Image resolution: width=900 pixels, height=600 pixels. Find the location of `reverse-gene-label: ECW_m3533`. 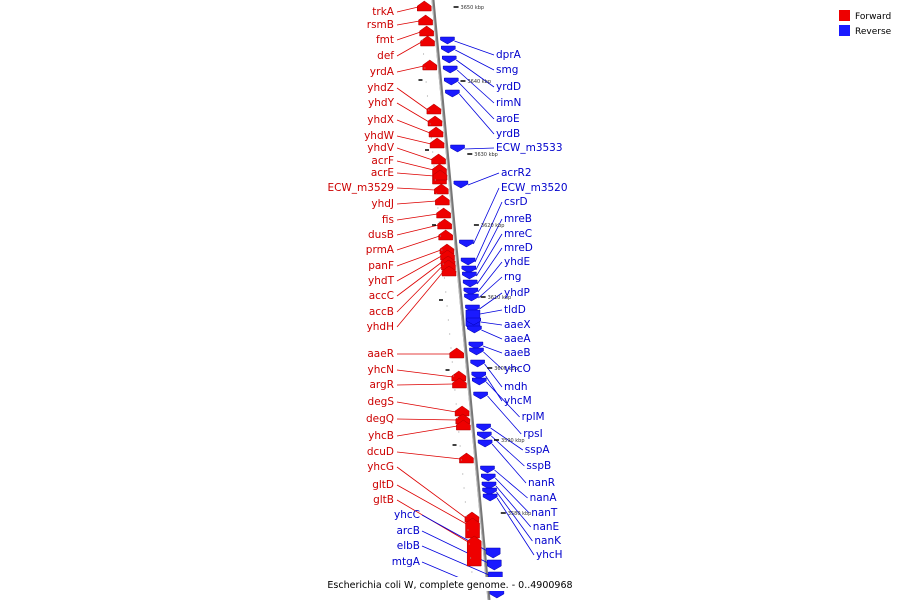

reverse-gene-label: ECW_m3533 is located at coordinates (529, 148).